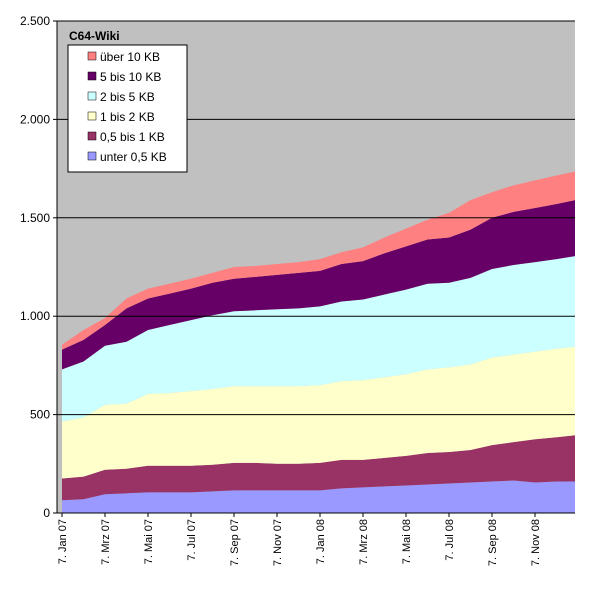 This screenshot has height=603, width=592. Describe the element at coordinates (450, 540) in the screenshot. I see `x-tick-label: 7. Jul 08` at that location.